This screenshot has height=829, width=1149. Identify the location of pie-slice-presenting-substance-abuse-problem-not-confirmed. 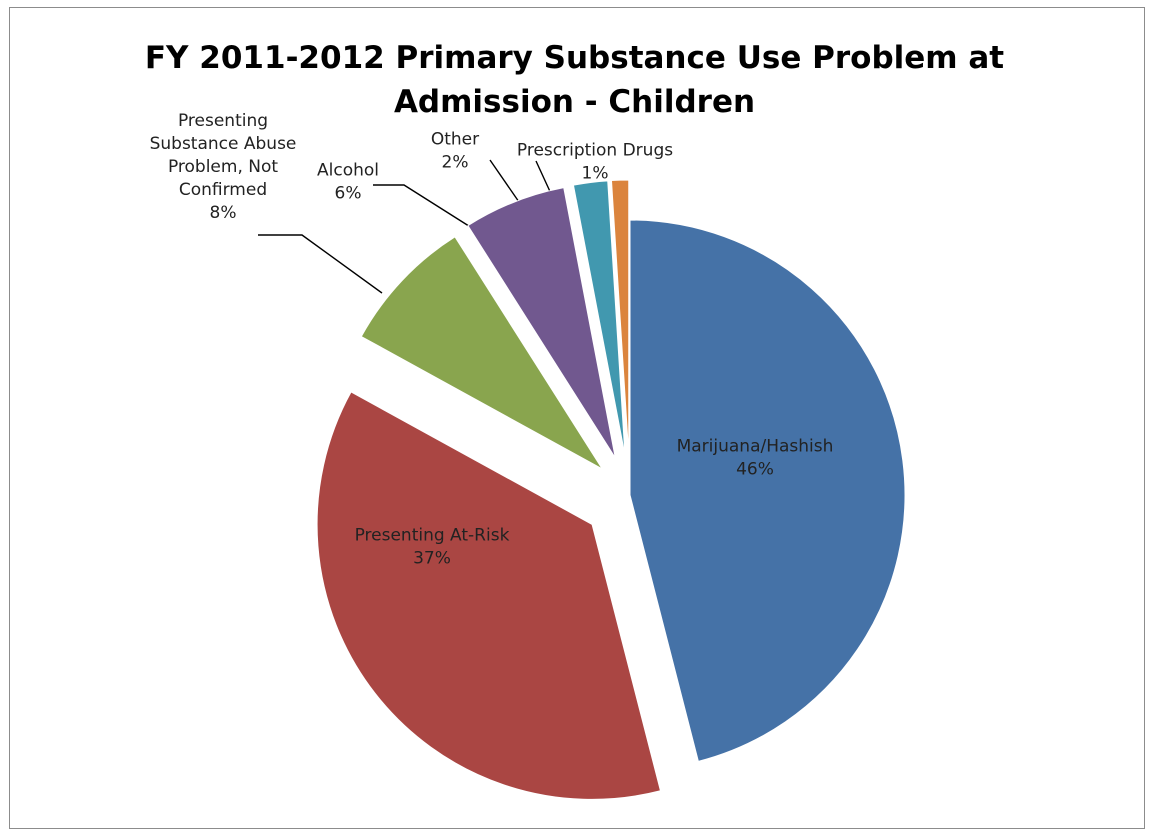
(481, 353).